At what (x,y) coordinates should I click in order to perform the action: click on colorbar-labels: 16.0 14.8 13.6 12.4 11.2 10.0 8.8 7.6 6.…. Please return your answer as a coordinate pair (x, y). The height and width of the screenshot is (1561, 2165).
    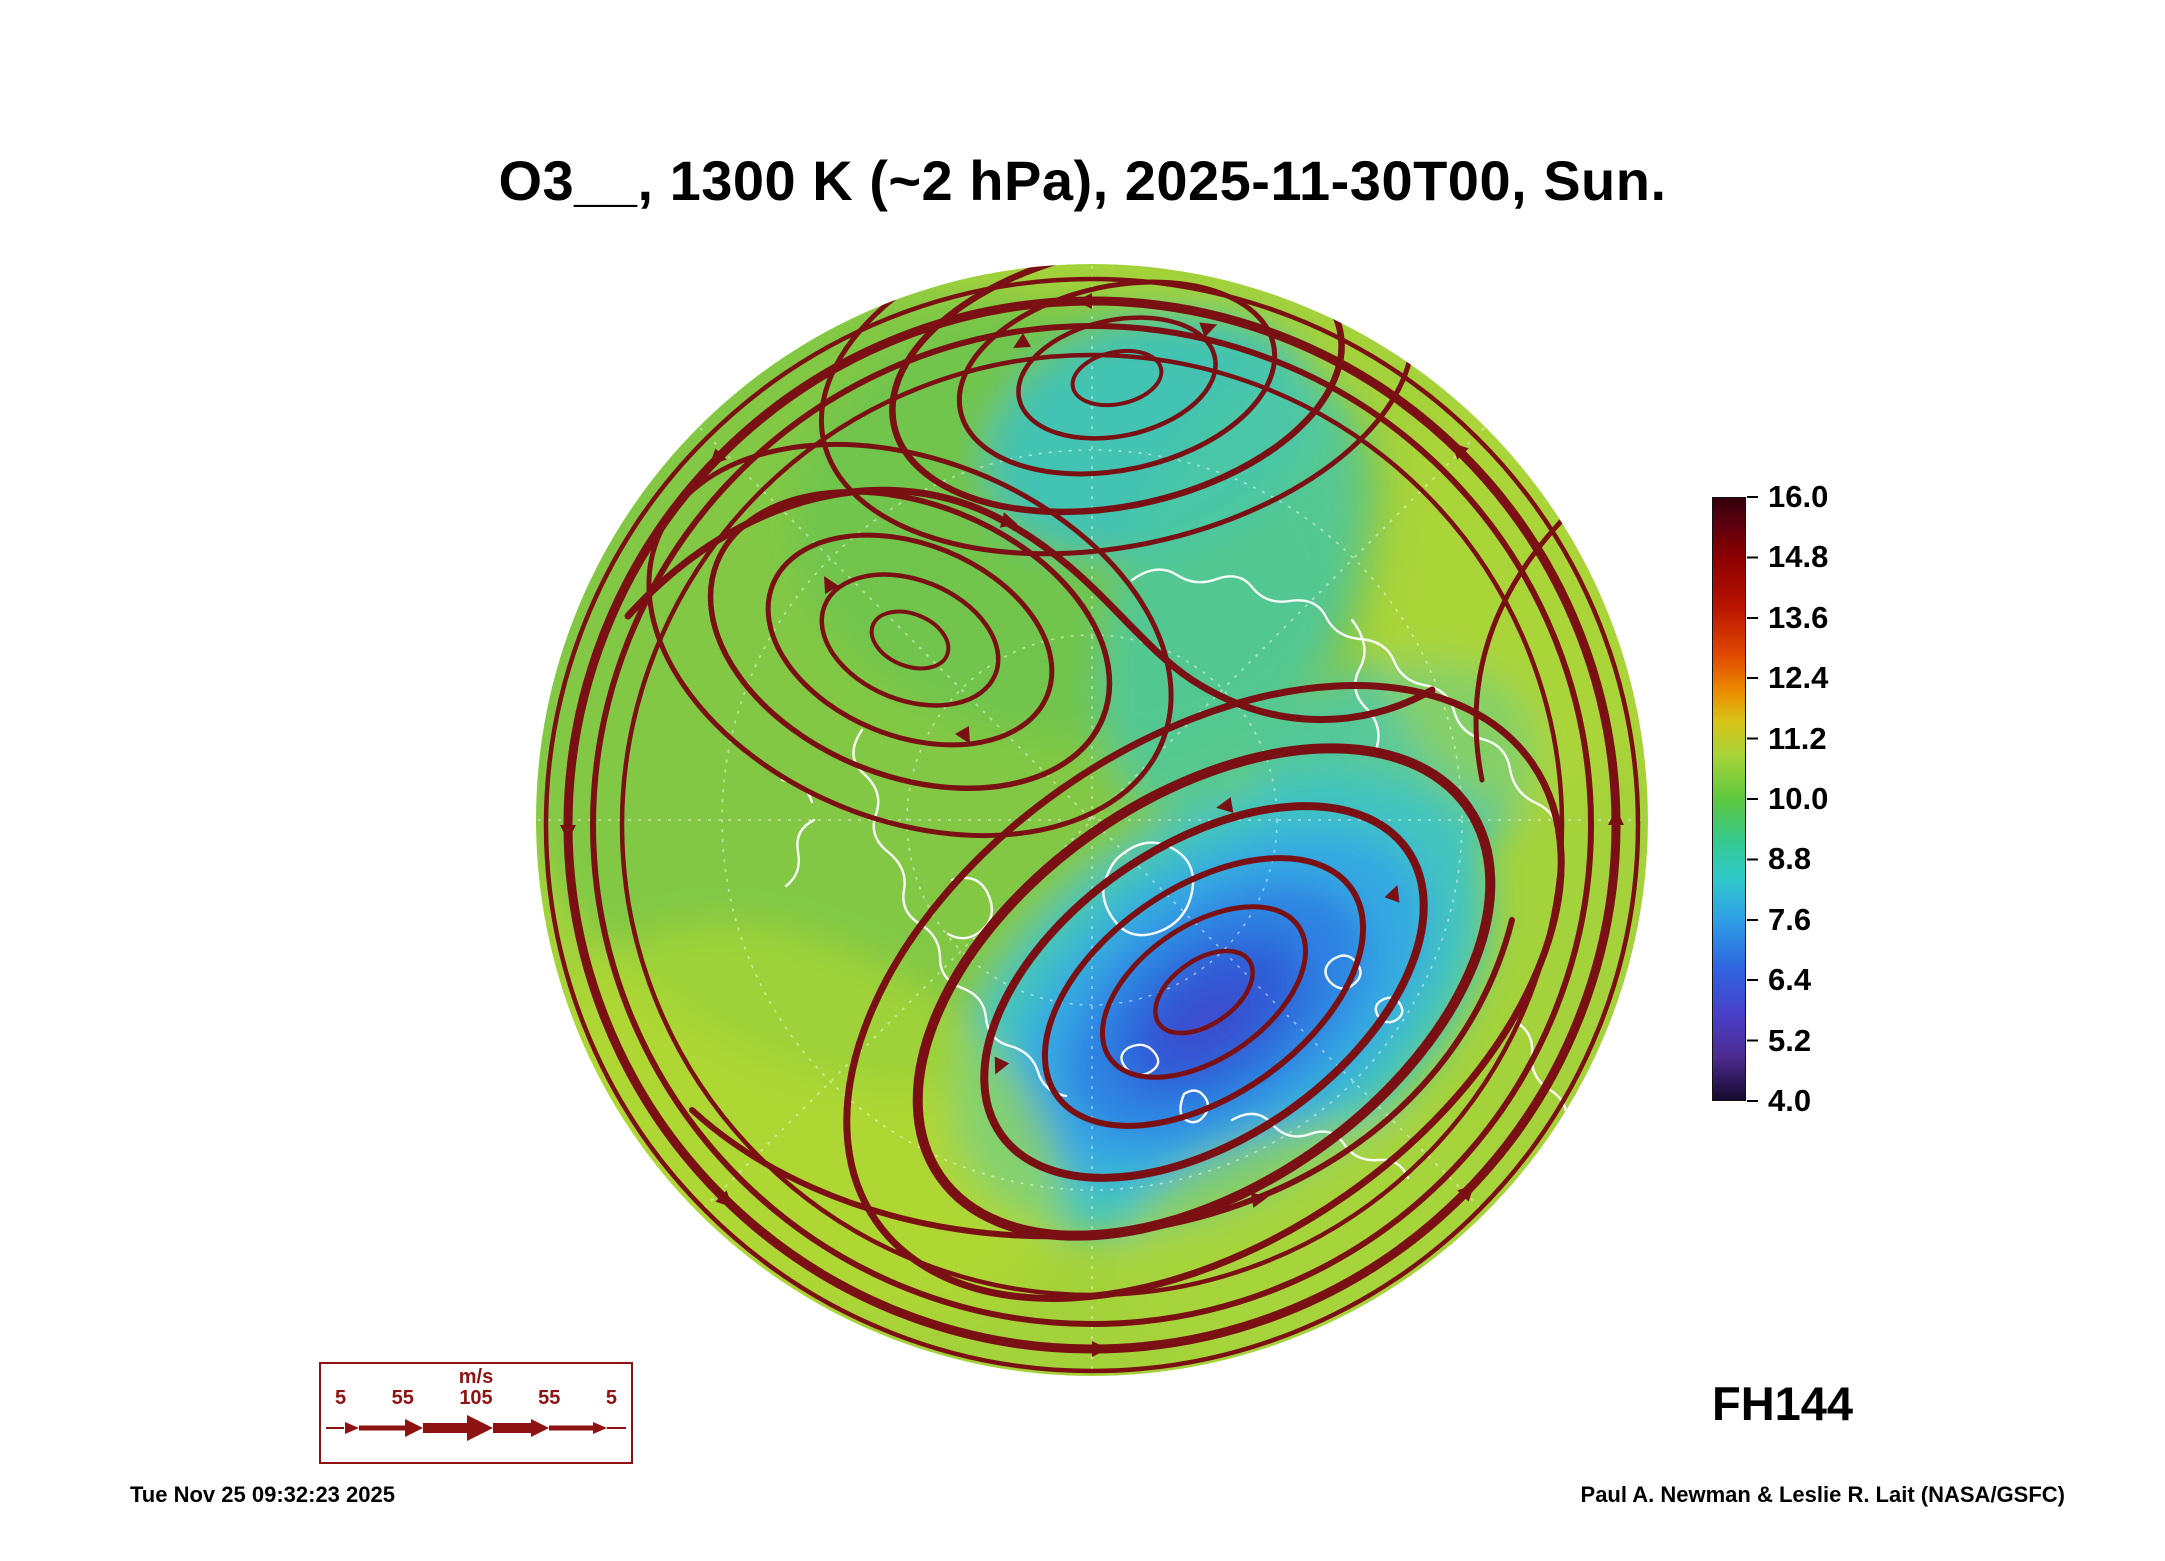
    Looking at the image, I should click on (1798, 799).